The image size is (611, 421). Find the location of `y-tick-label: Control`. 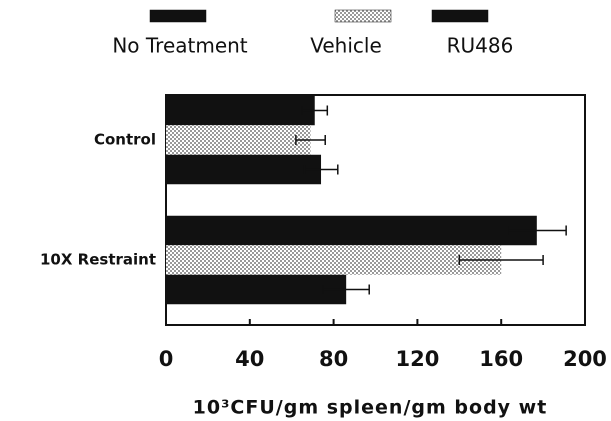

y-tick-label: Control is located at coordinates (125, 140).